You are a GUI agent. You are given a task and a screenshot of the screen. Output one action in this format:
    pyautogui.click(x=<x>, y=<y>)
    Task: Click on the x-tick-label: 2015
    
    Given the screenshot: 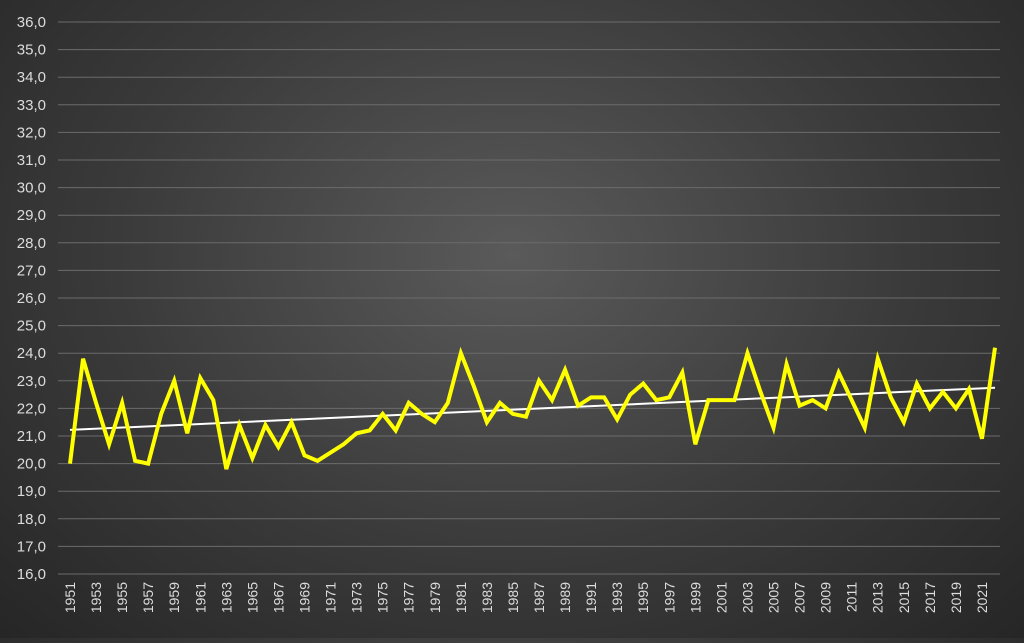 What is the action you would take?
    pyautogui.click(x=904, y=597)
    